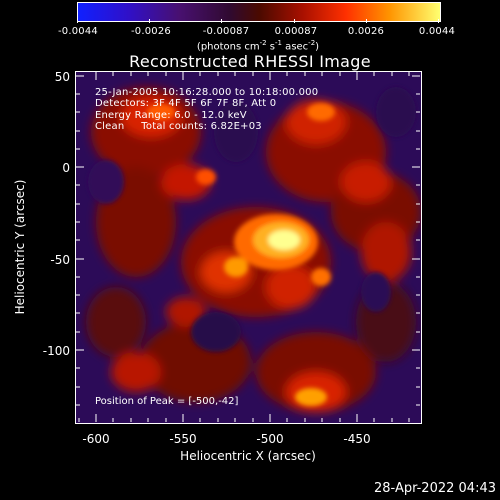 Image resolution: width=500 pixels, height=500 pixels. I want to click on y-tick-label: 0, so click(66, 168).